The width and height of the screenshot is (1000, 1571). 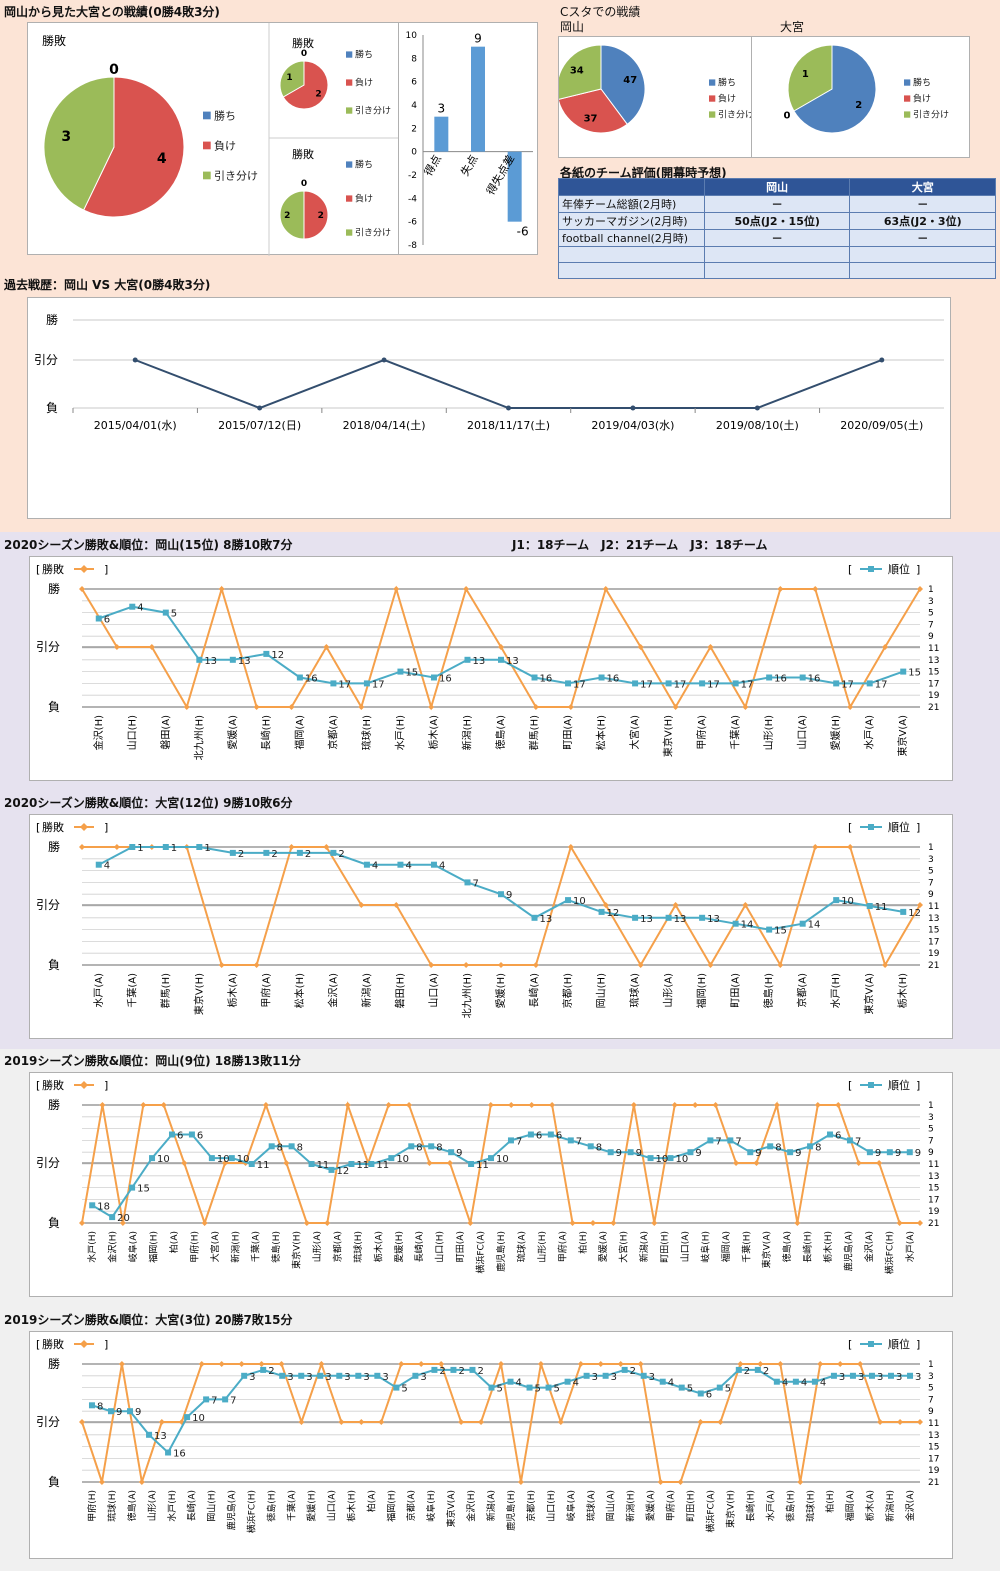 I want to click on xtick-label: 長崎(A), so click(x=534, y=990).